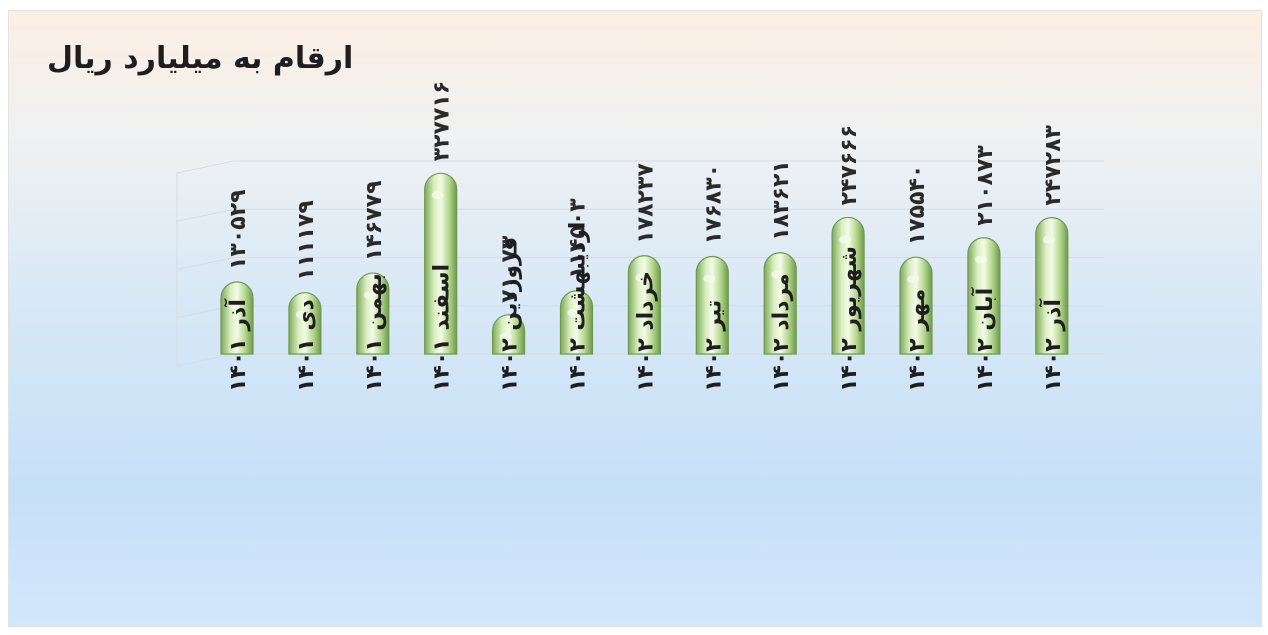 This screenshot has height=635, width=1268. What do you see at coordinates (374, 220) in the screenshot?
I see `value-label: ۱۴۶۷۷۹` at bounding box center [374, 220].